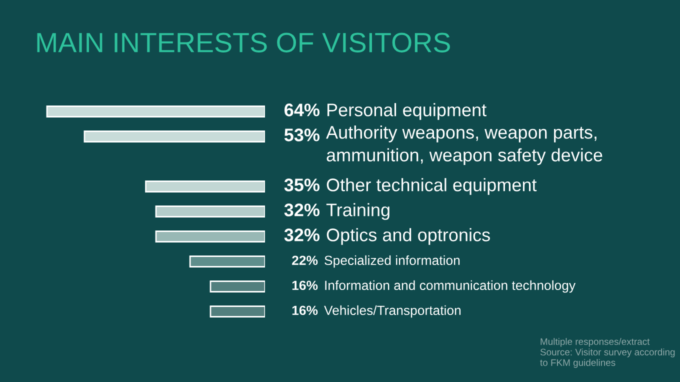 Image resolution: width=680 pixels, height=382 pixels. What do you see at coordinates (431, 186) in the screenshot?
I see `y-tick-label: Other technical equipment` at bounding box center [431, 186].